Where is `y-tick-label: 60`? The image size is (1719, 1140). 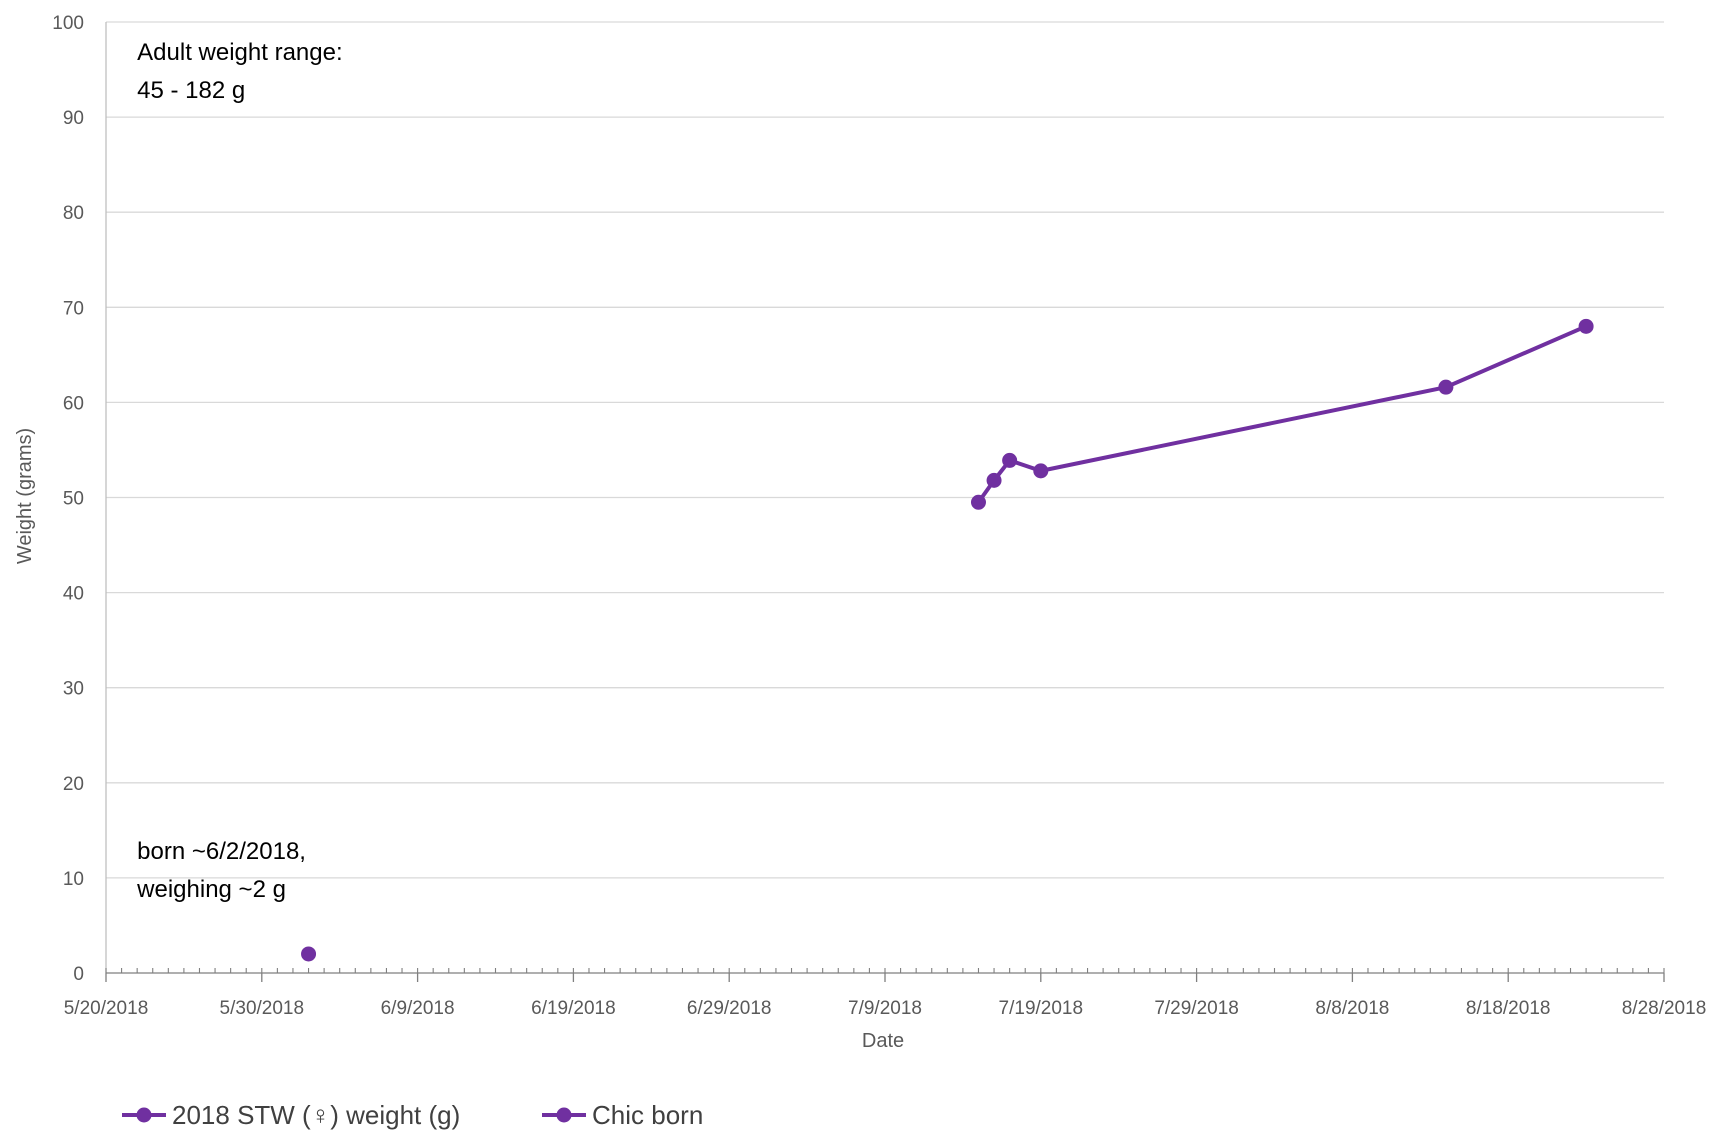 y-tick-label: 60 is located at coordinates (73, 403).